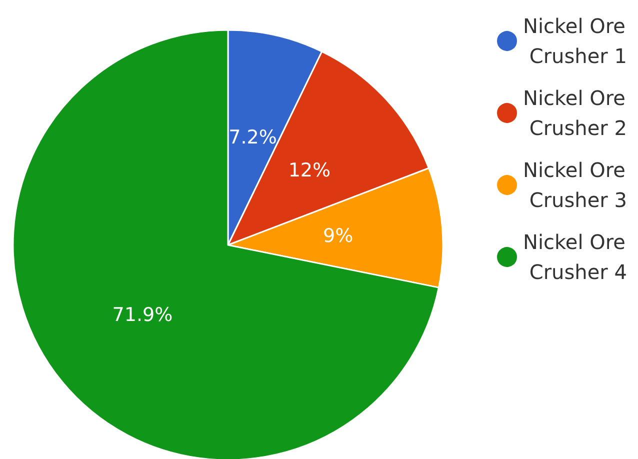  I want to click on data-label: 7.2%, so click(252, 137).